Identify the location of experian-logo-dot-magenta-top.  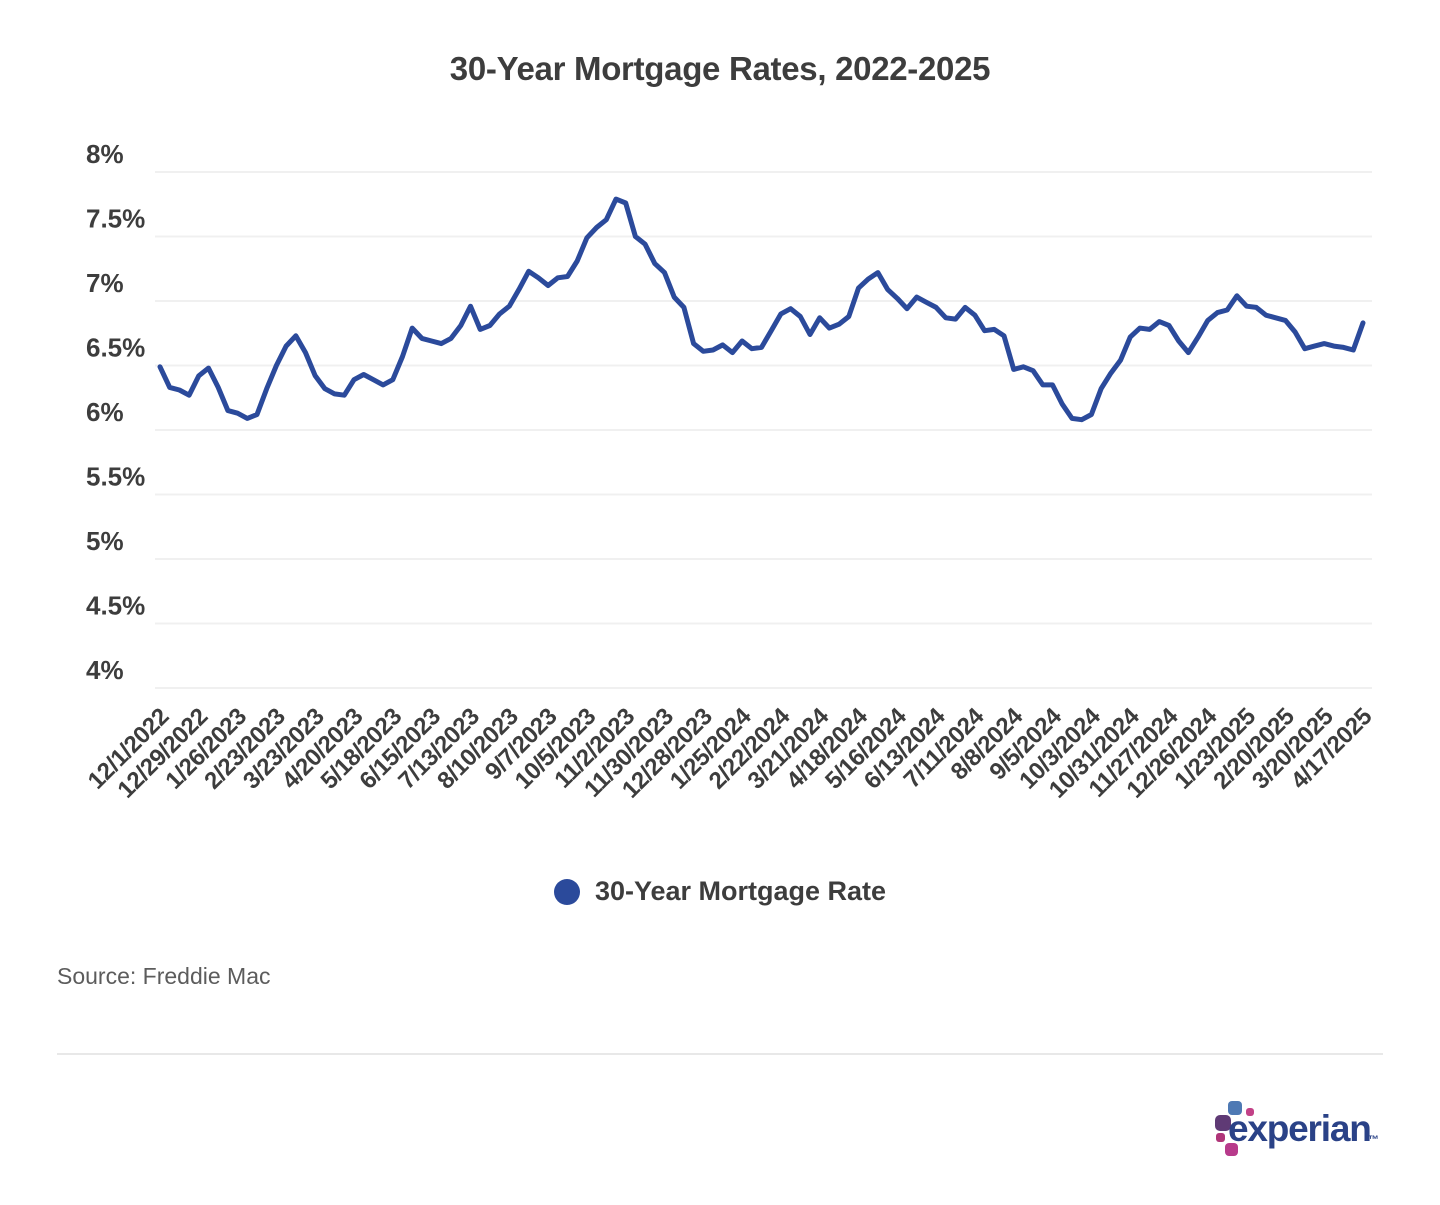
(1250, 1112).